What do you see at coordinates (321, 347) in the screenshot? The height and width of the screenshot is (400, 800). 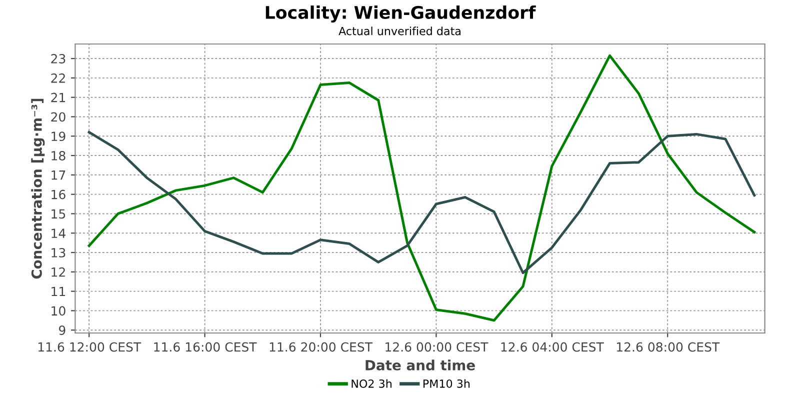 I see `x-tick-label: 11.6 20:00 CEST` at bounding box center [321, 347].